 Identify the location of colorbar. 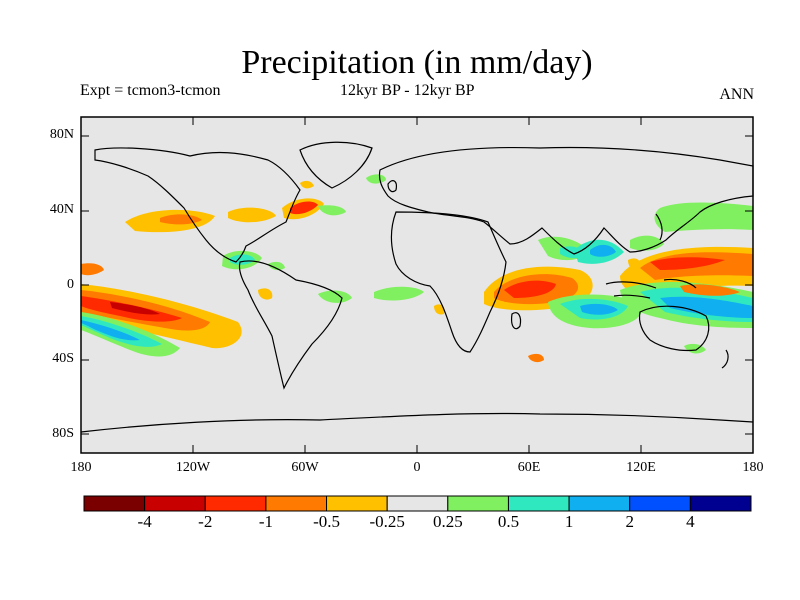
(417, 503).